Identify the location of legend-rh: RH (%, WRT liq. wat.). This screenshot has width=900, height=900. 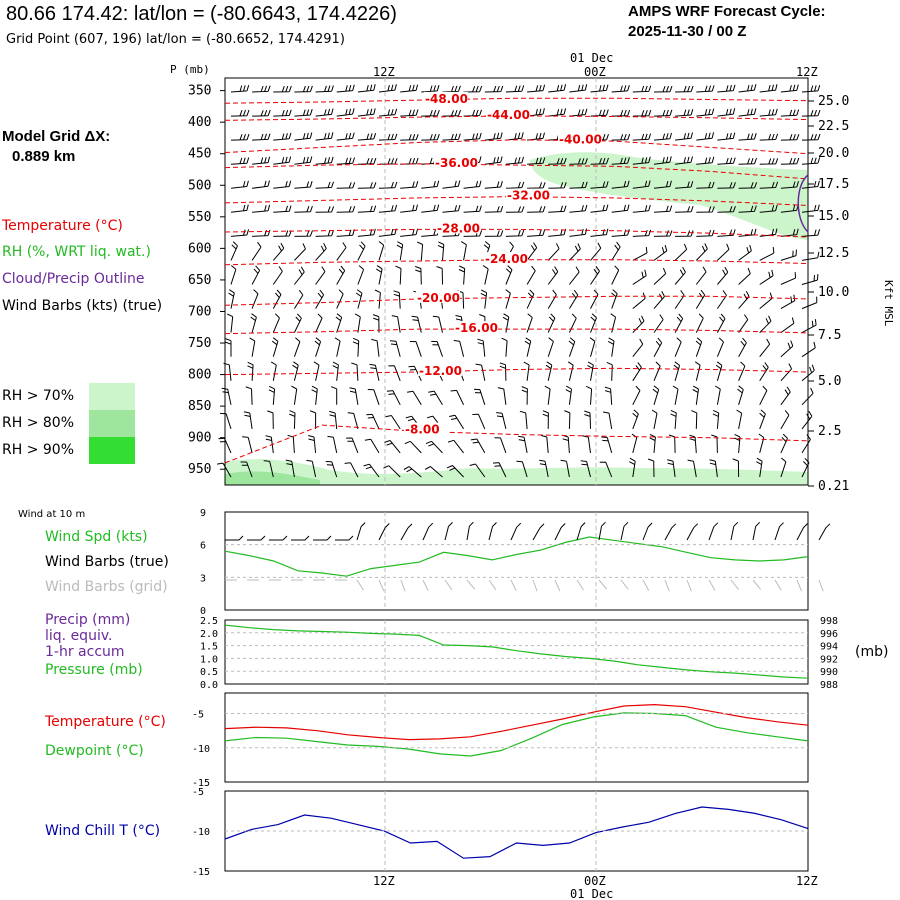
(76, 252).